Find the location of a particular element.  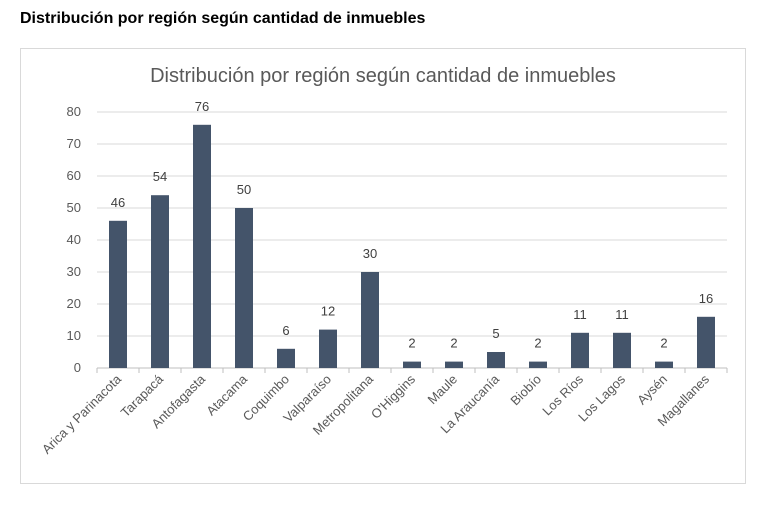

y-axis-ticks: 0 10 20 30 40 50 60 70 80 is located at coordinates (74, 239).